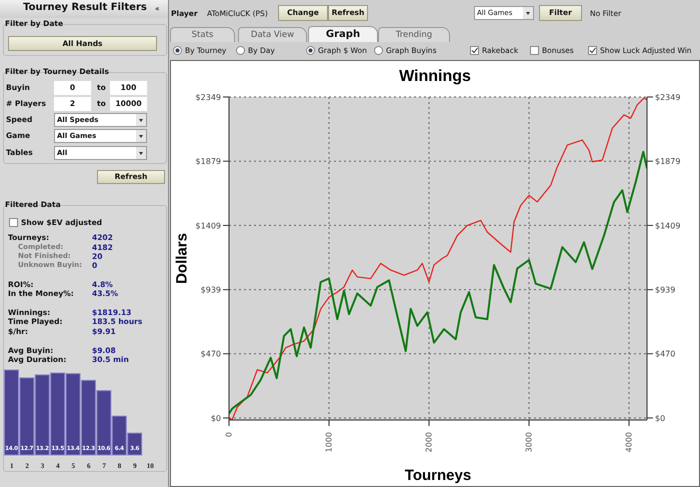  Describe the element at coordinates (438, 475) in the screenshot. I see `x-axis-title: Tourneys` at that location.